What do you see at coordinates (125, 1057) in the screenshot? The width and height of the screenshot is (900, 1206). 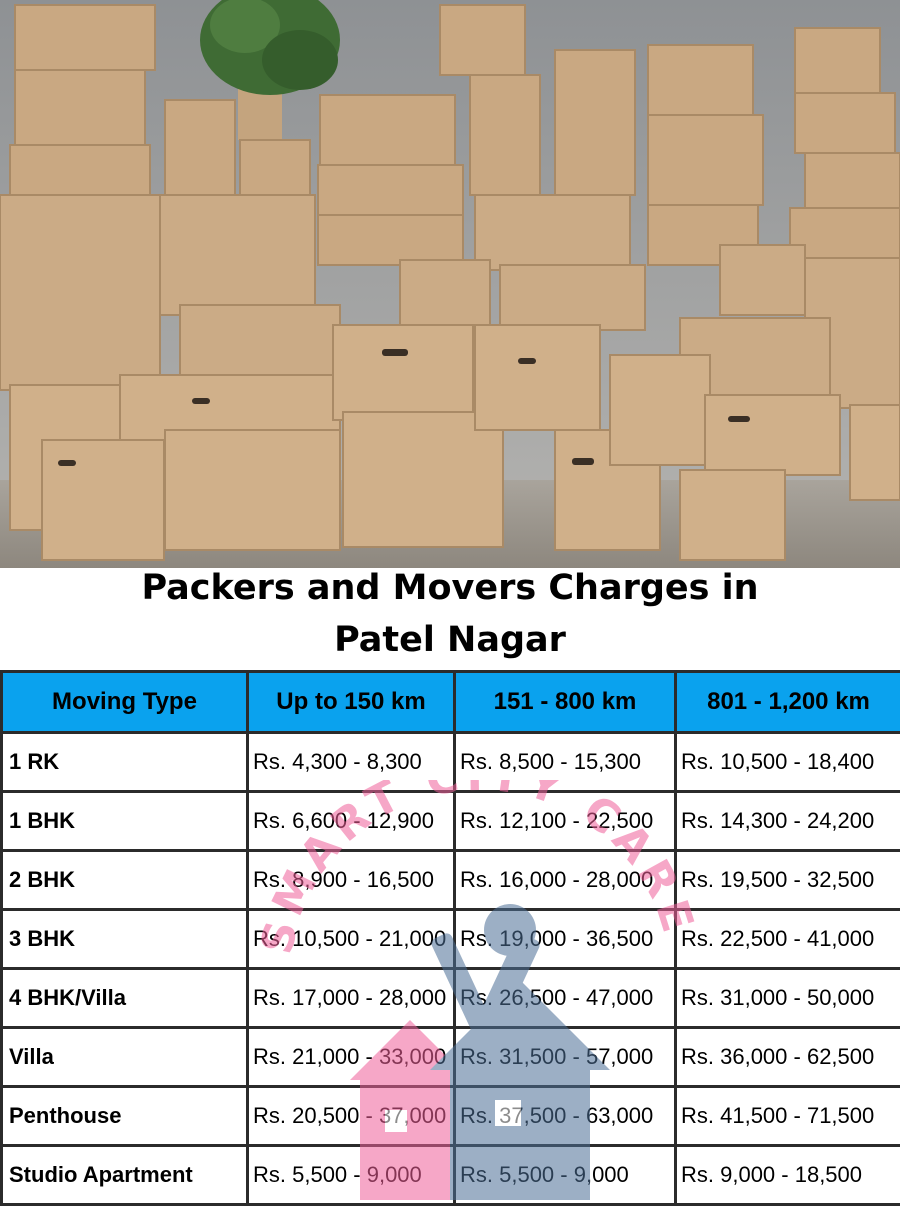 I see `row-moving-type: Villa` at bounding box center [125, 1057].